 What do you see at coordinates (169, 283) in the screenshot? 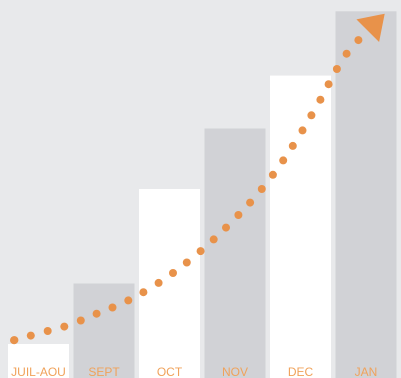
I see `bar-oct` at bounding box center [169, 283].